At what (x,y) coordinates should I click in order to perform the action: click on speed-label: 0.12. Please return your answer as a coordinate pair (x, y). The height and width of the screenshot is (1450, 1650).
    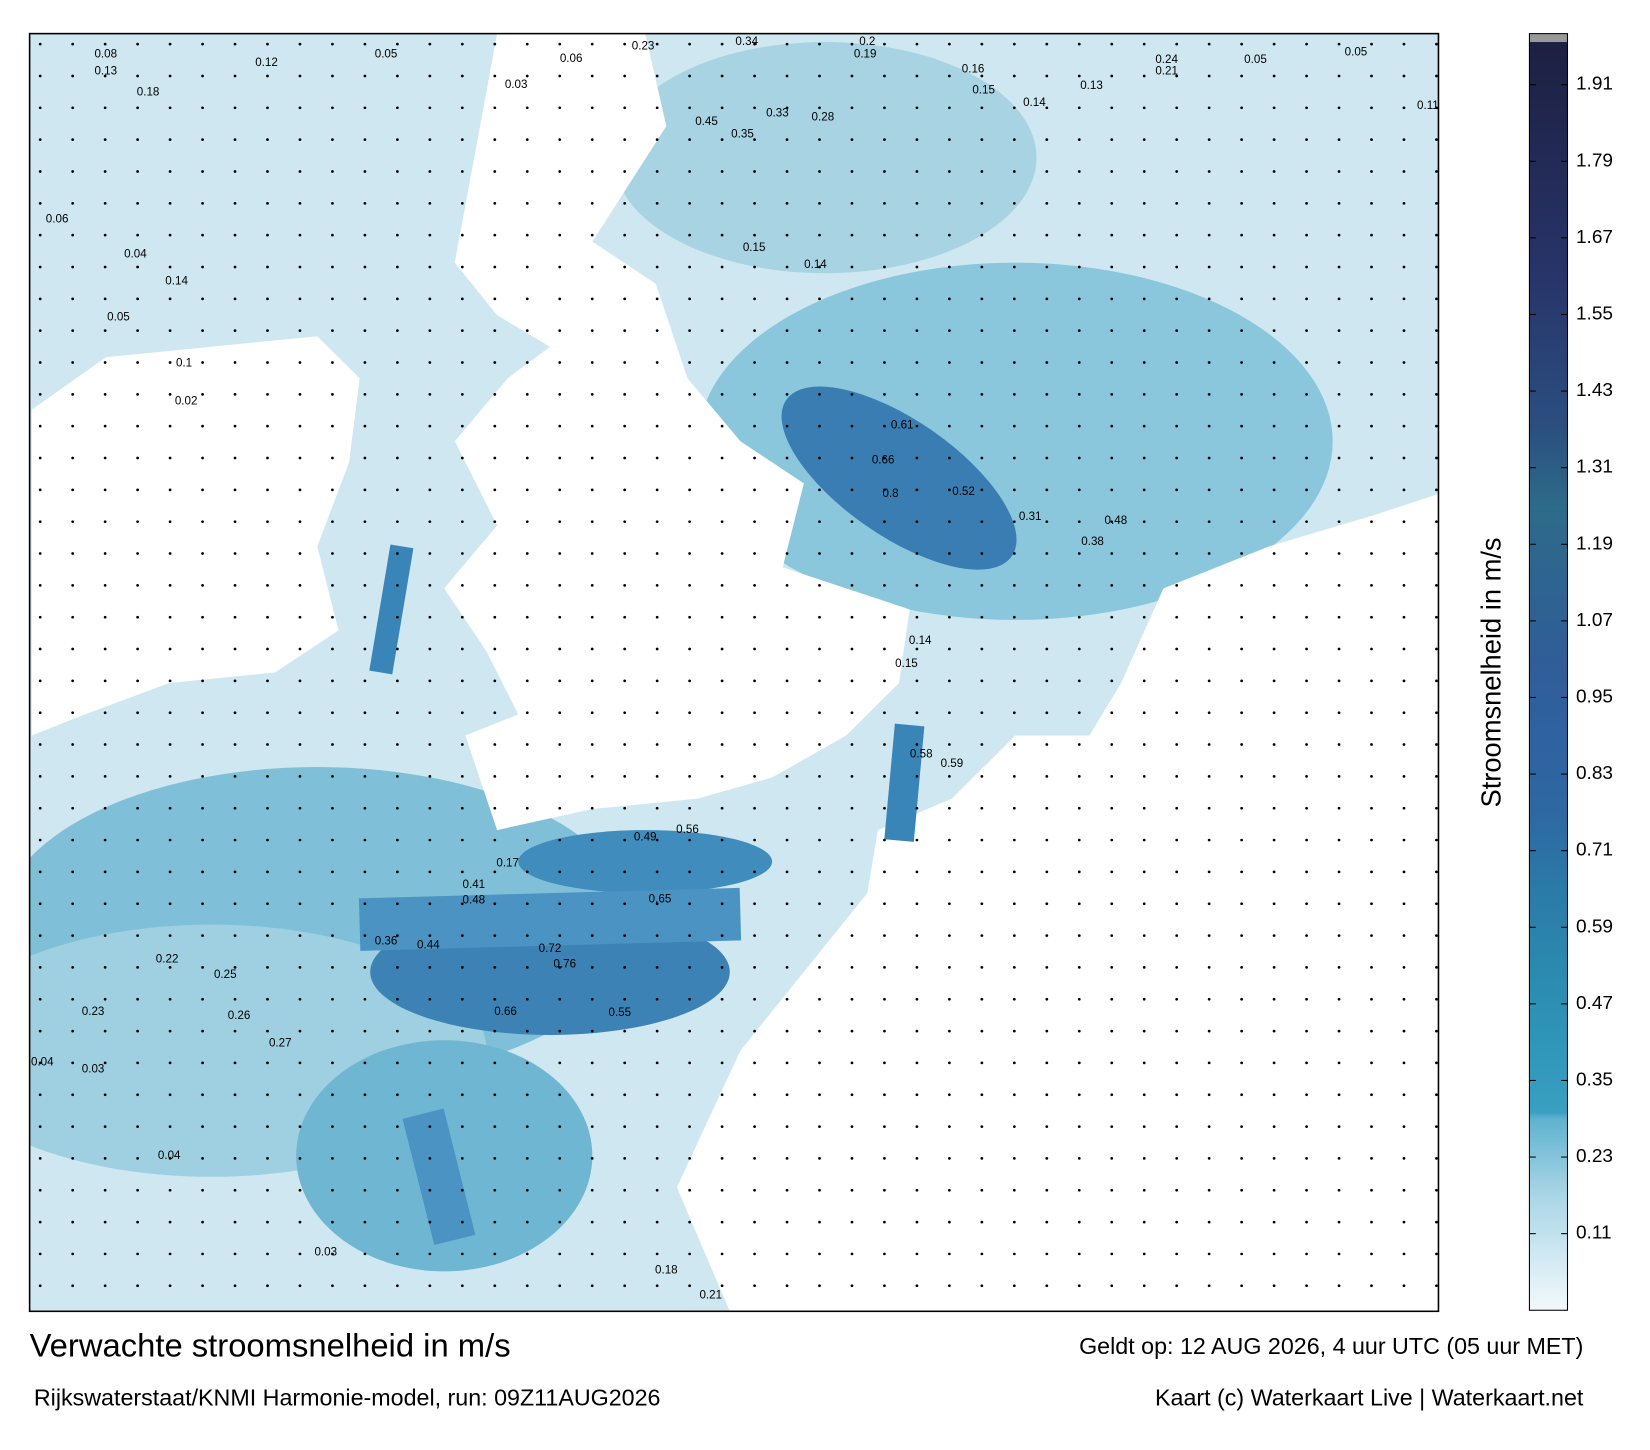
    Looking at the image, I should click on (266, 63).